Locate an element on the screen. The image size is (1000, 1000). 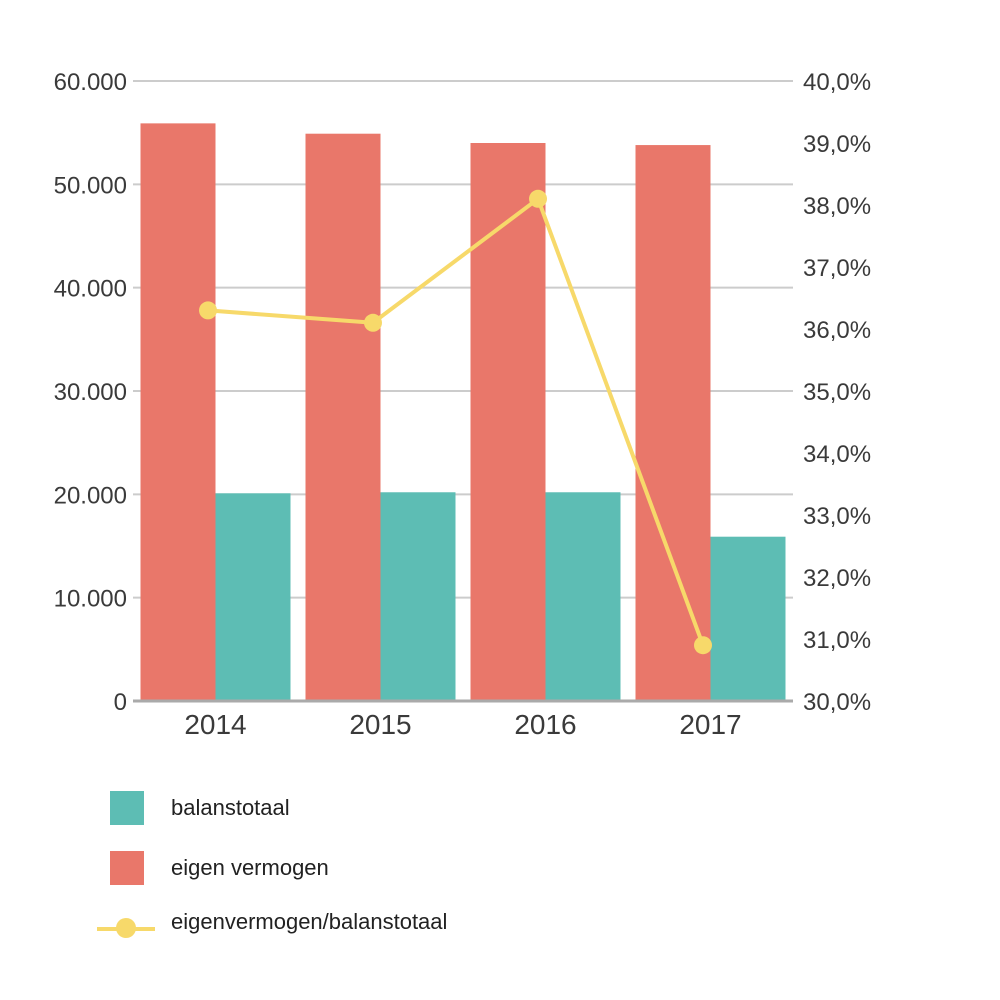
ratio-point-2017 is located at coordinates (703, 645).